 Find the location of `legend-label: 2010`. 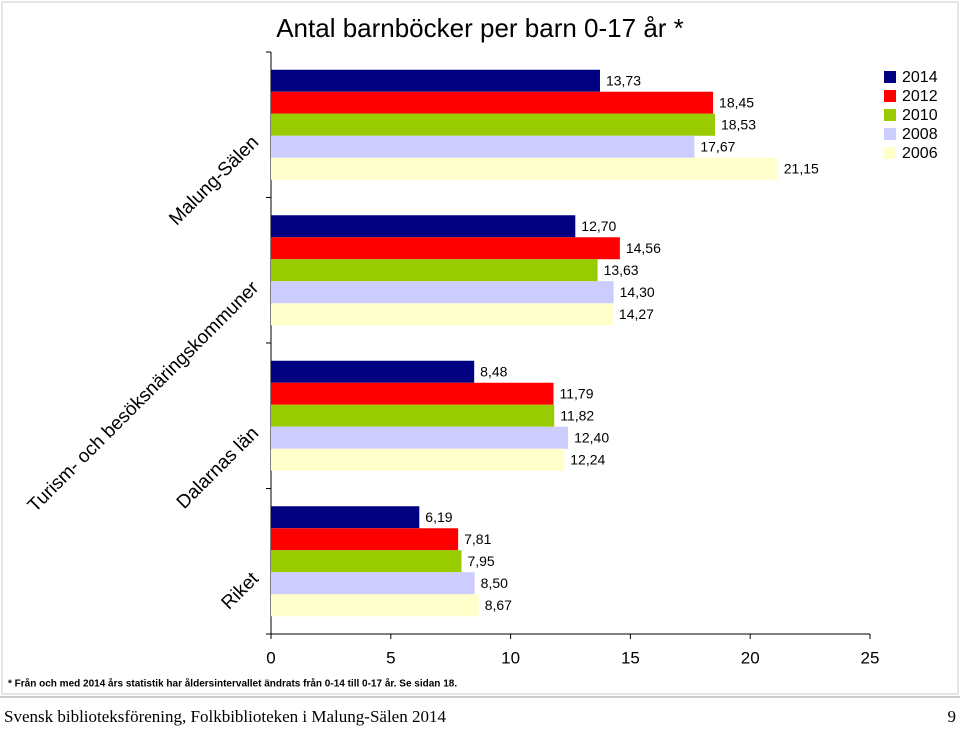

legend-label: 2010 is located at coordinates (920, 115).